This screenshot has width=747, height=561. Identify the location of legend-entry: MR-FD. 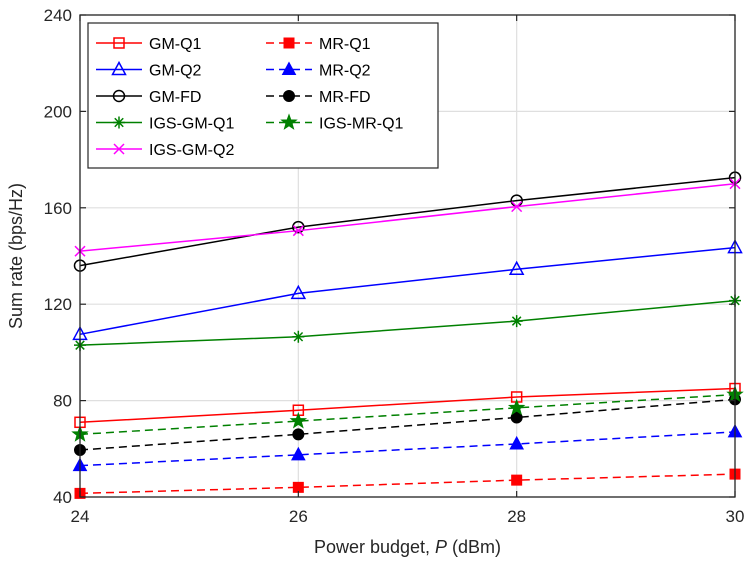
(318, 97).